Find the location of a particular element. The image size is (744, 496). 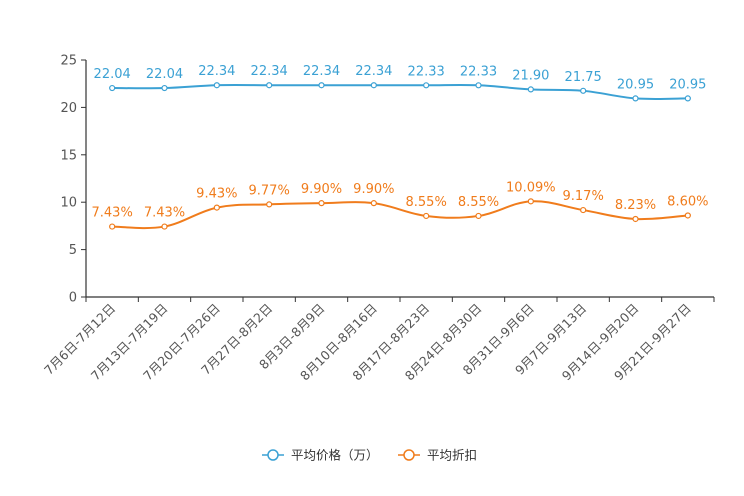

y-tick-label: 5 is located at coordinates (73, 250).